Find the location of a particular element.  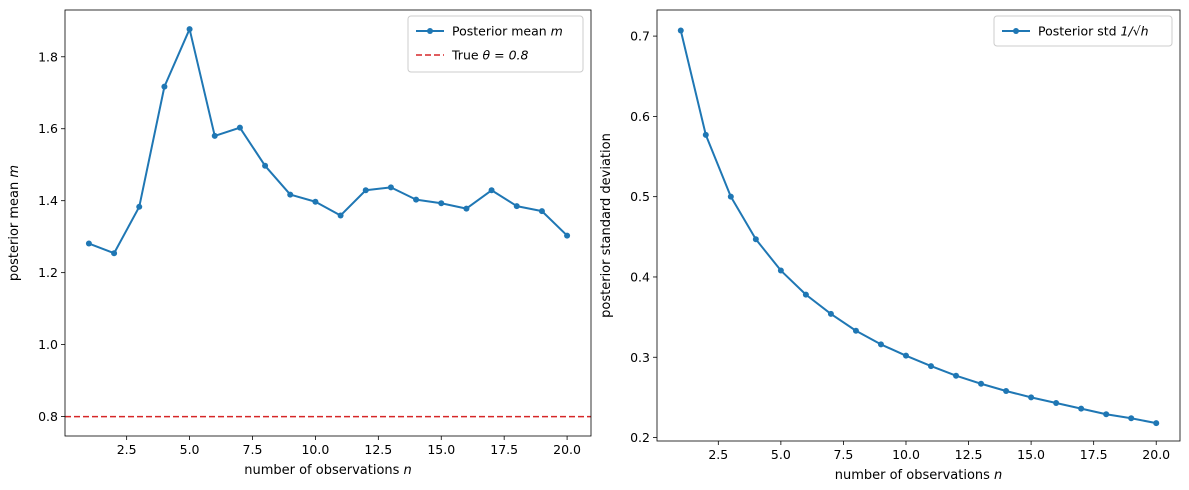

y-tick-label: 1.8 is located at coordinates (48, 56).